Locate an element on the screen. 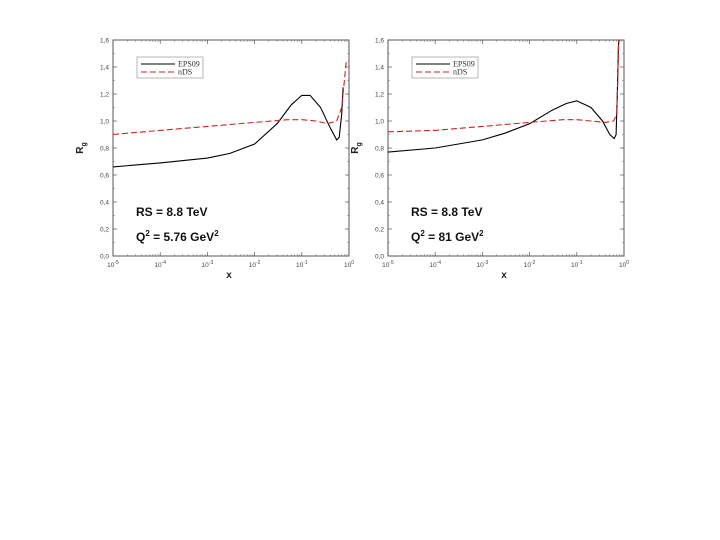 The image size is (720, 540). annotation-q2: Q2 = 81 GeV2 is located at coordinates (447, 236).